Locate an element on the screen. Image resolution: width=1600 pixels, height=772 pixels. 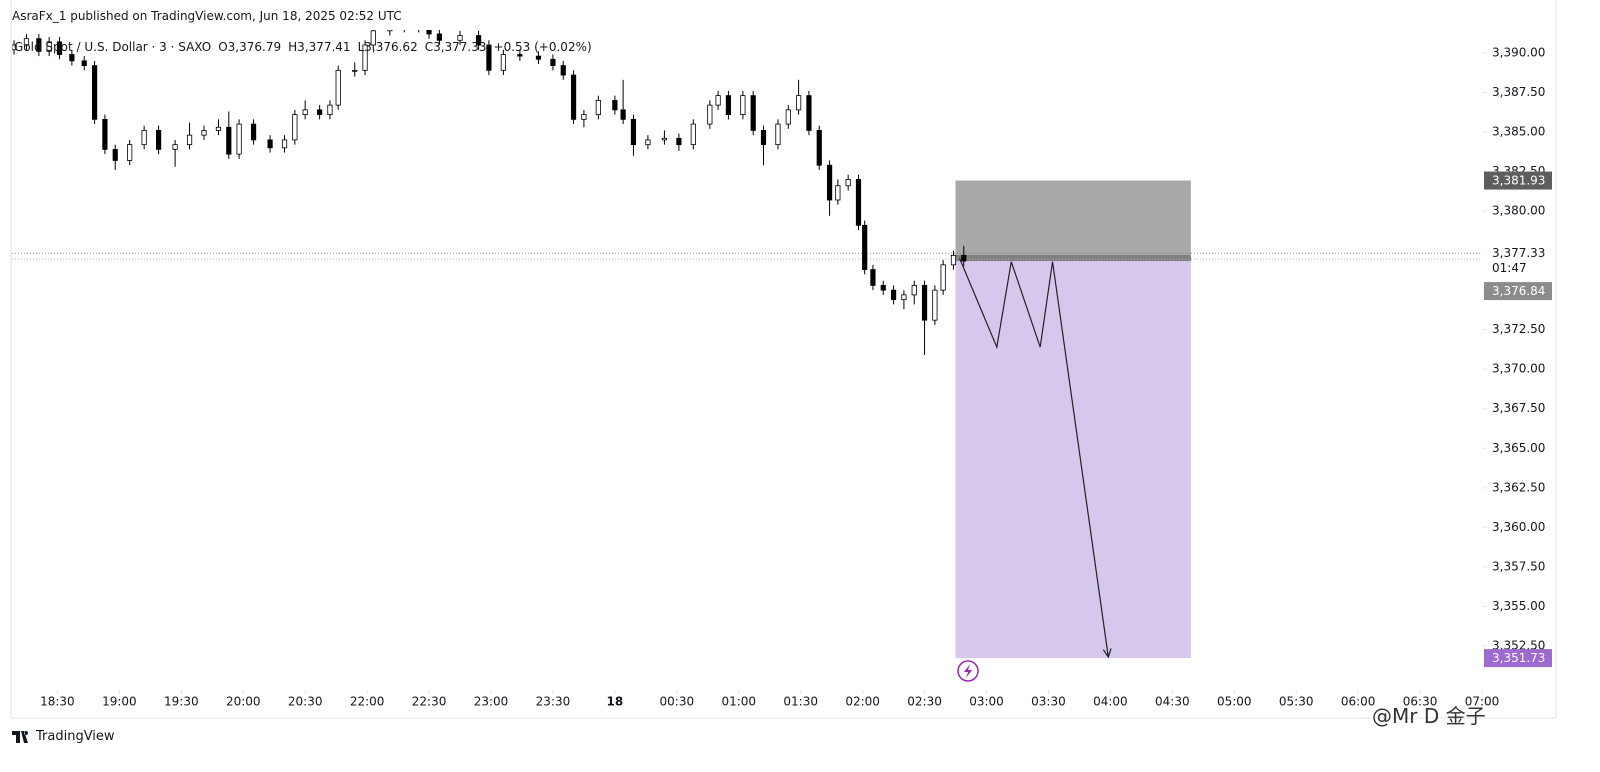
x-tick-label: 19:00 is located at coordinates (119, 702).